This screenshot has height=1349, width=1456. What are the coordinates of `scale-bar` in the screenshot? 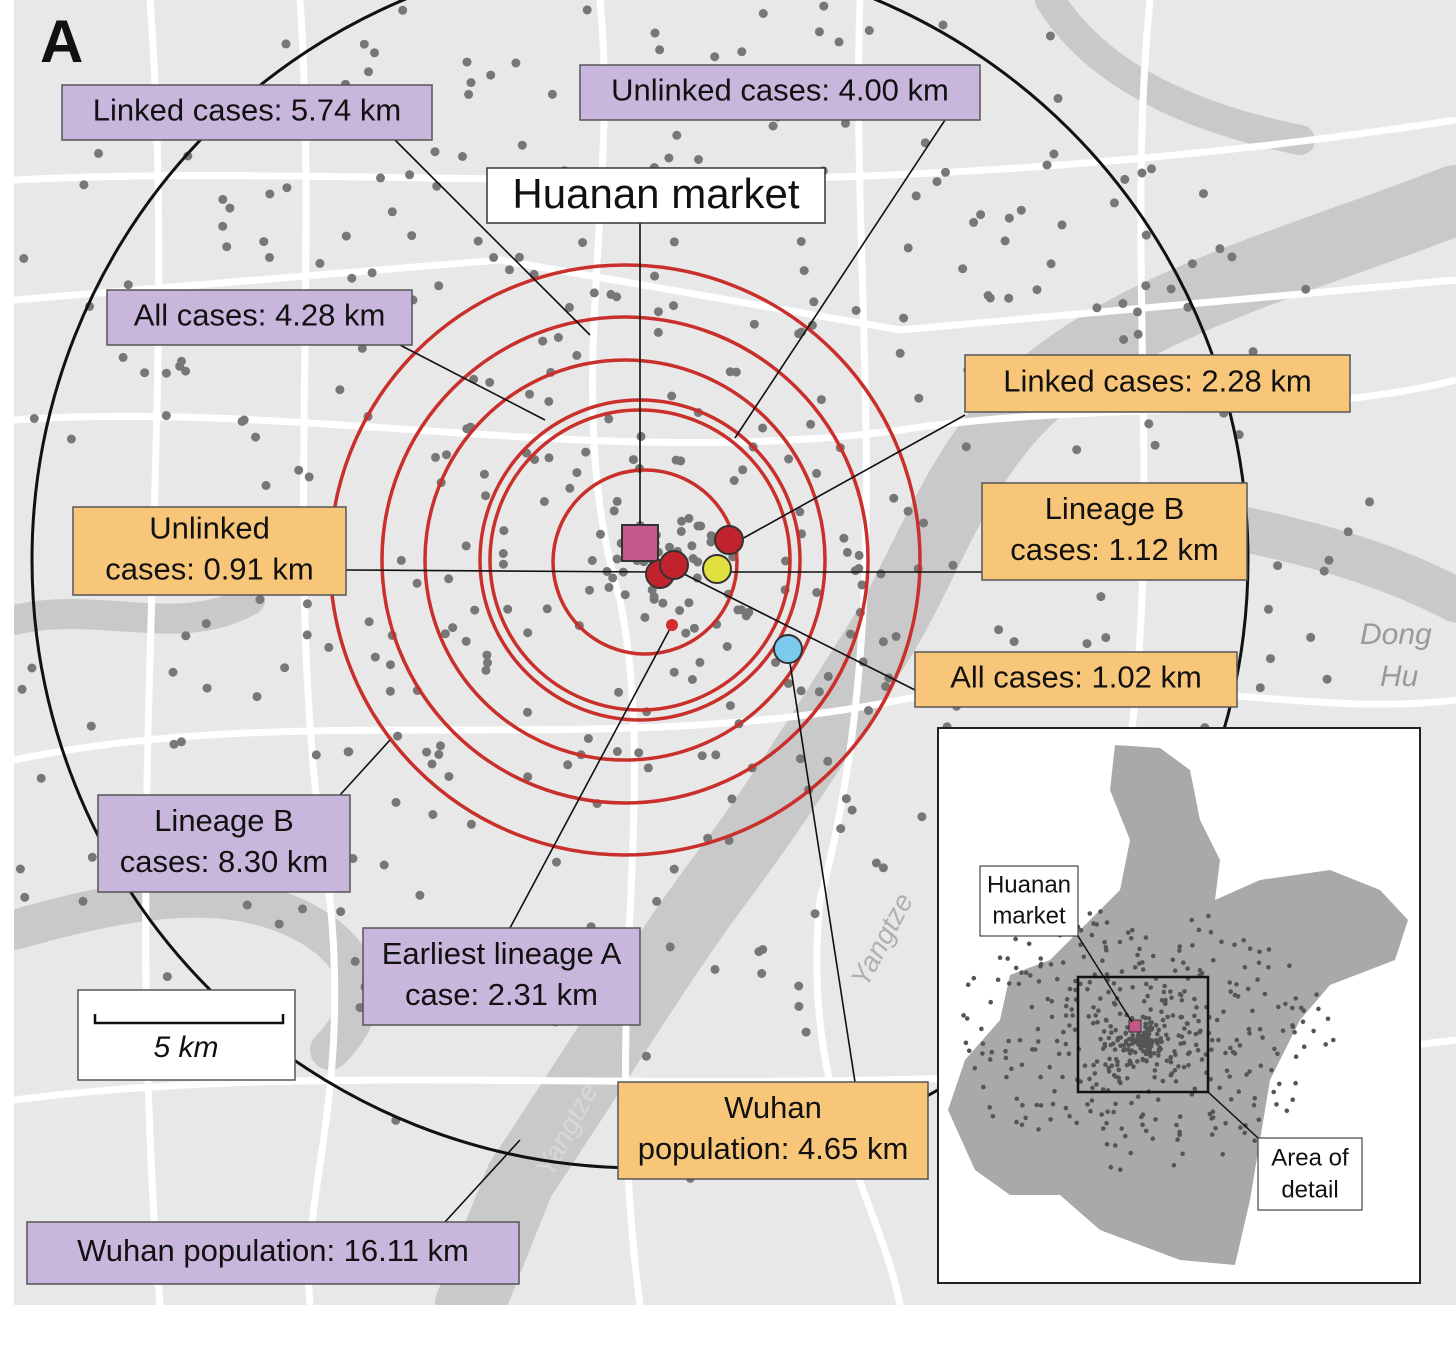 It's located at (189, 1019).